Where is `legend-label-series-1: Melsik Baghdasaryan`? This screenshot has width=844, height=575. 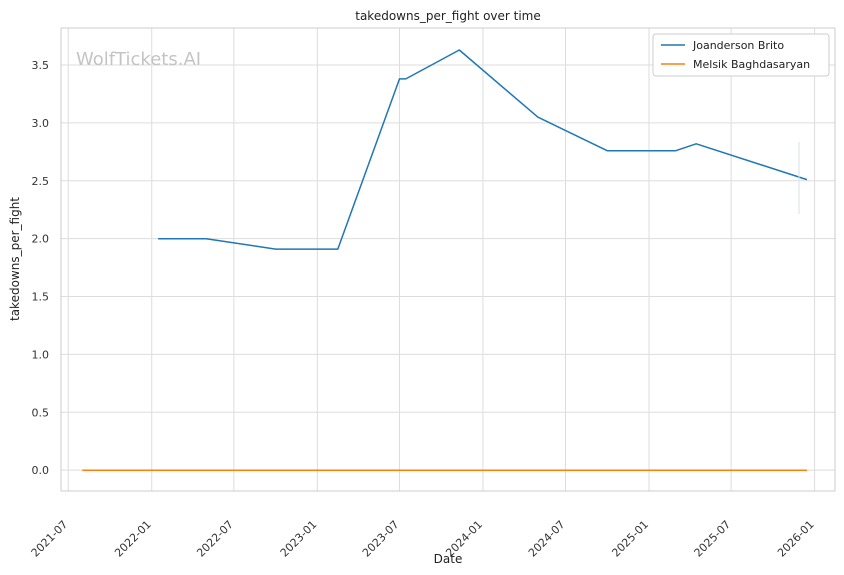
legend-label-series-1: Melsik Baghdasaryan is located at coordinates (751, 64).